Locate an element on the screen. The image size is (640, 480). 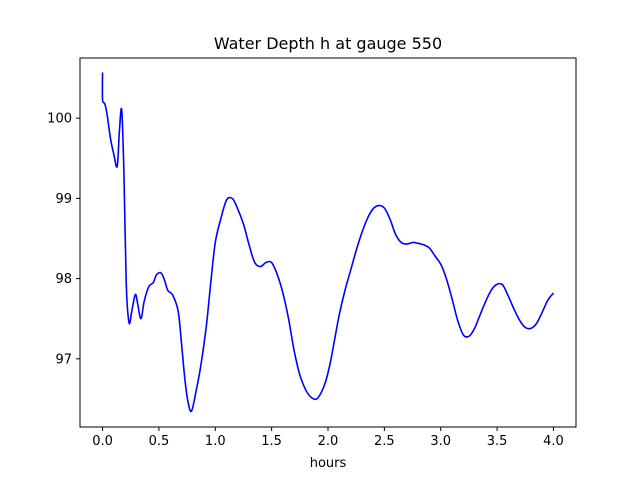
y-tick-label: 97 is located at coordinates (63, 359).